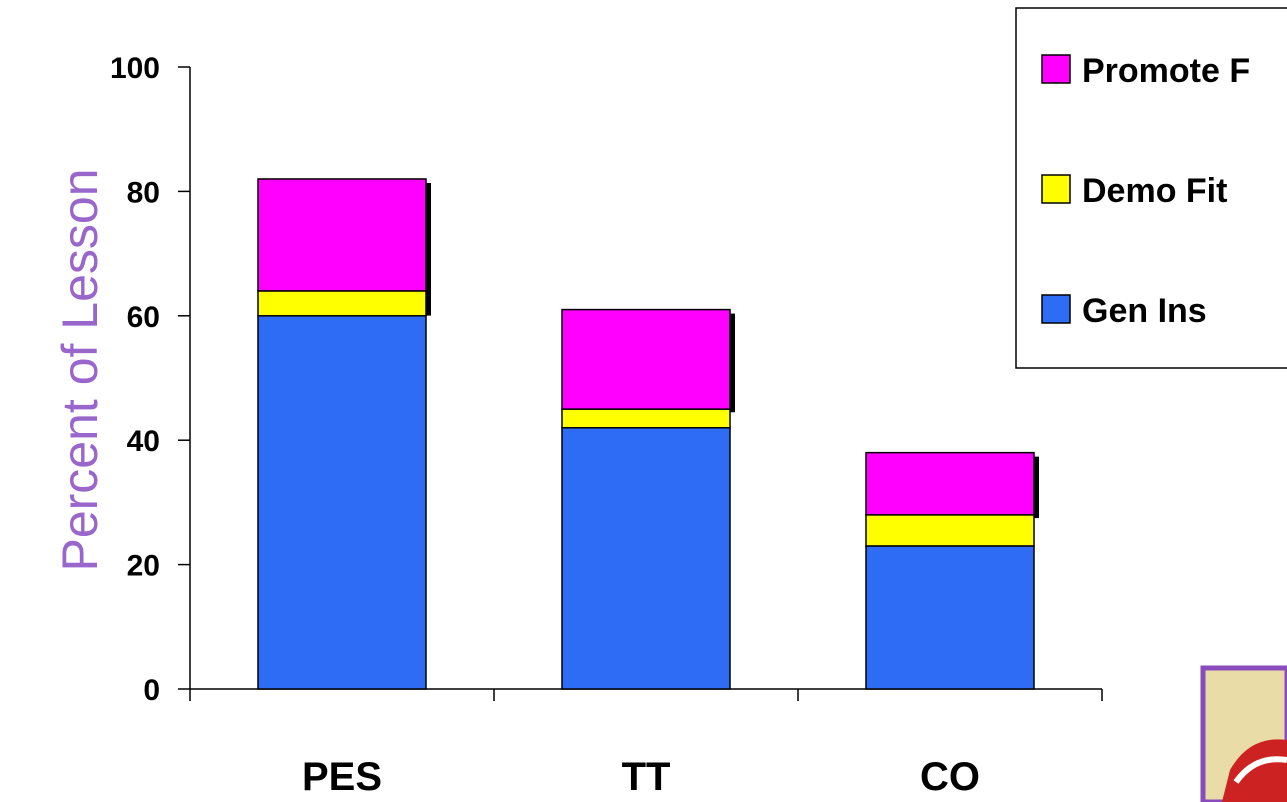 The height and width of the screenshot is (802, 1287). Describe the element at coordinates (950, 777) in the screenshot. I see `x-category-label: CO` at that location.